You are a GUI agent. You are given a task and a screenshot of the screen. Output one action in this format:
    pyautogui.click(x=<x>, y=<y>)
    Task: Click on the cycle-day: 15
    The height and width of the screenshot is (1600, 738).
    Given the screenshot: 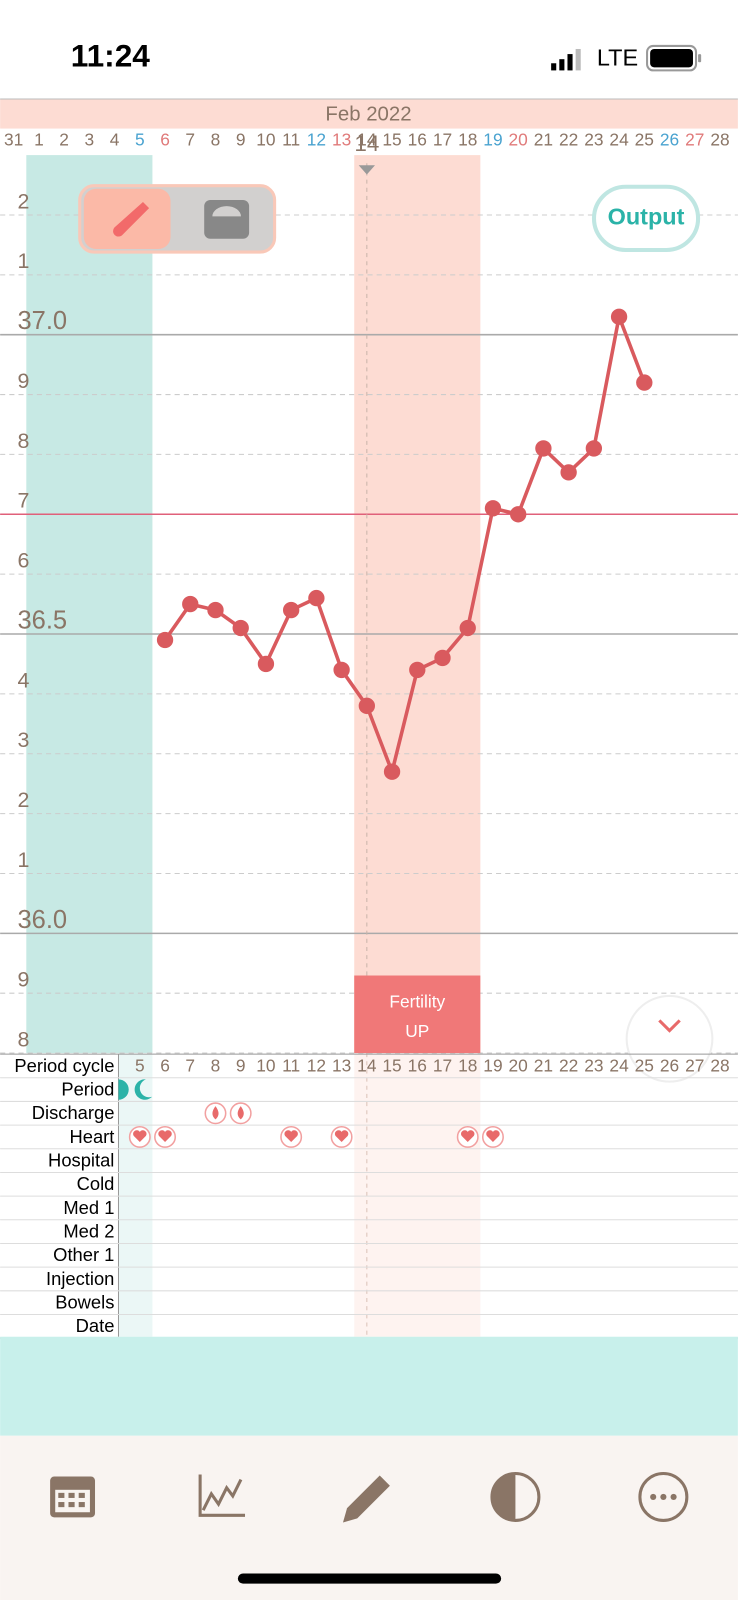 What is the action you would take?
    pyautogui.click(x=391, y=1066)
    